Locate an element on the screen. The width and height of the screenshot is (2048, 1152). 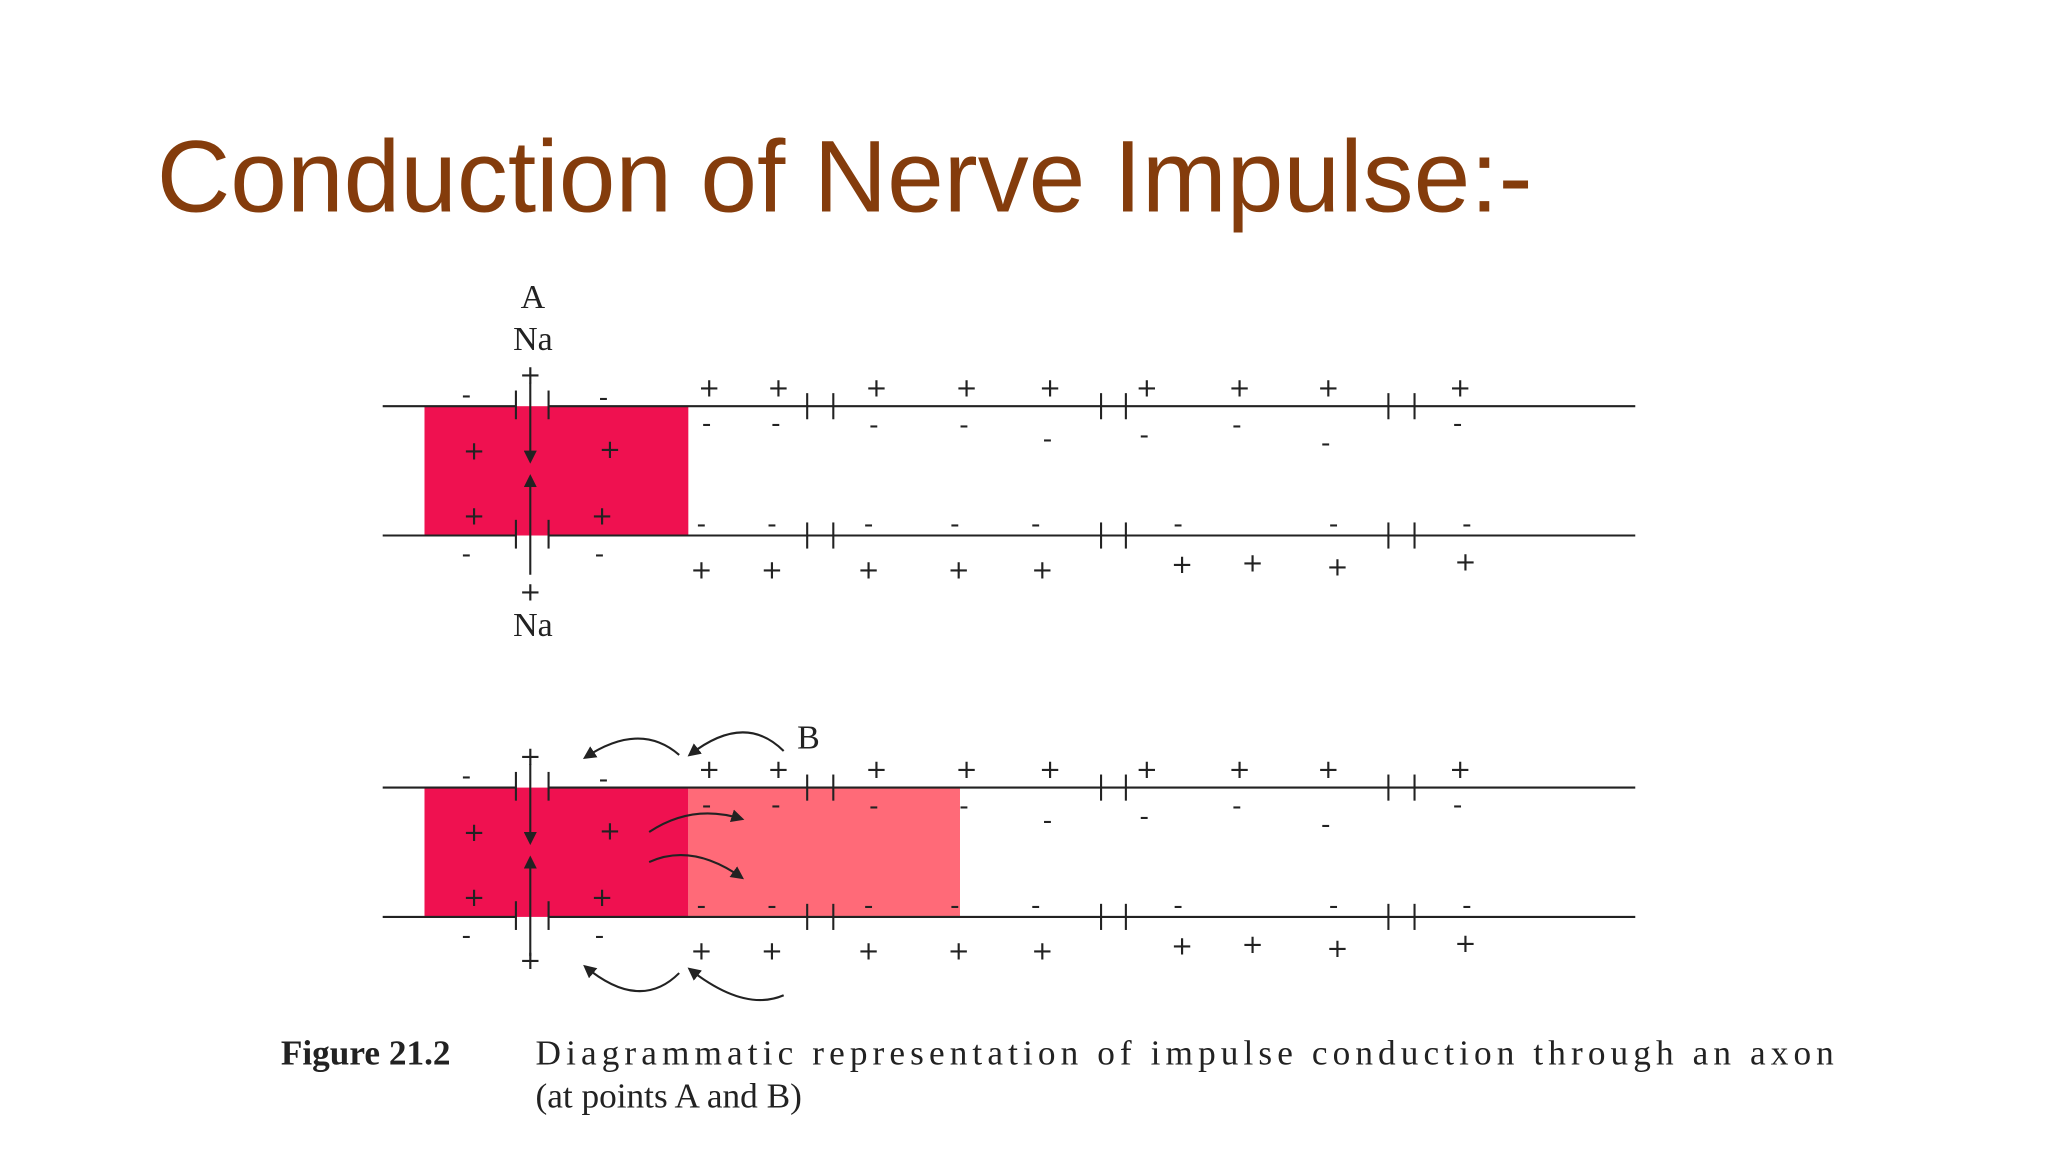
spreading-region is located at coordinates (824, 852).